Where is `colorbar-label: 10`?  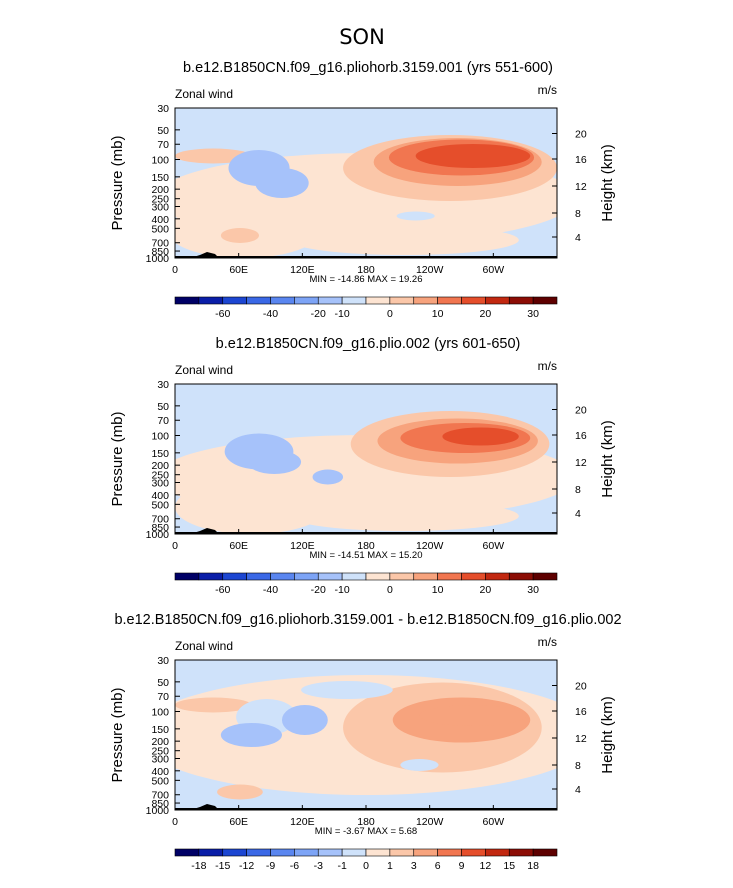
colorbar-label: 10 is located at coordinates (438, 314).